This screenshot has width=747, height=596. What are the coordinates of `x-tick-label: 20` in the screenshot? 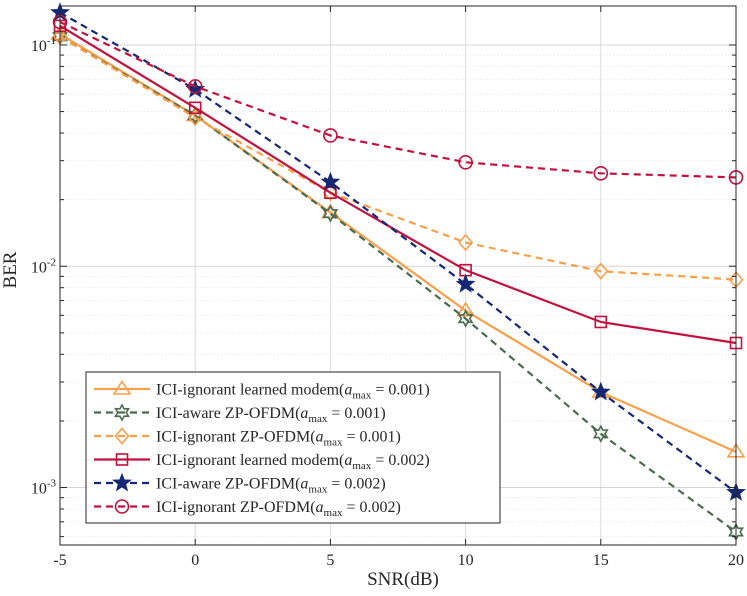 It's located at (736, 560).